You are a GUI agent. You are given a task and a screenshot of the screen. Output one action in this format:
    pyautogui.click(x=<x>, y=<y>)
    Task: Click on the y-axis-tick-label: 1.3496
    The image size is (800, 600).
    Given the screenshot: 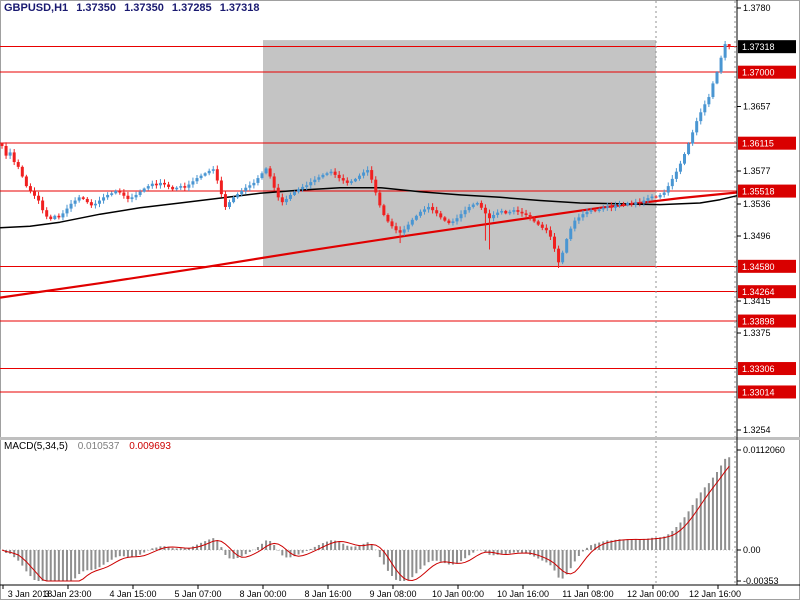 What is the action you would take?
    pyautogui.click(x=757, y=236)
    